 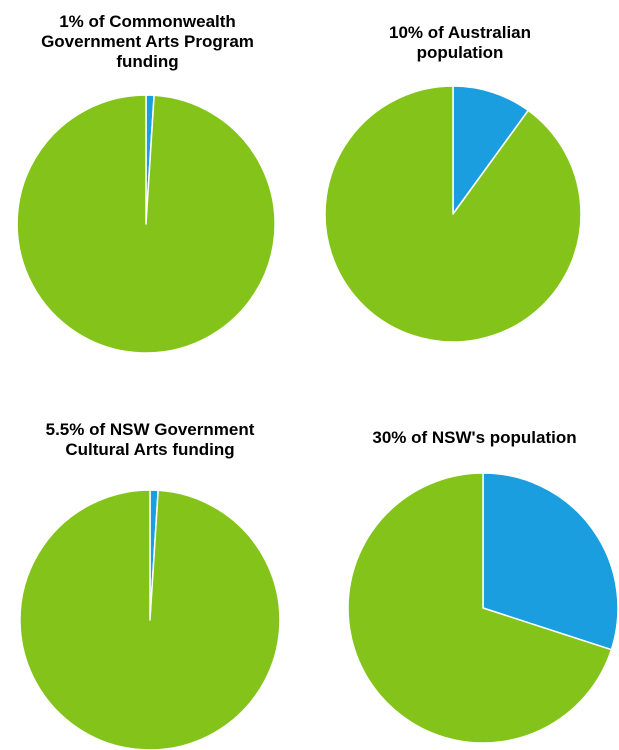 I want to click on chart-title: 10% of Australian population, so click(x=460, y=42).